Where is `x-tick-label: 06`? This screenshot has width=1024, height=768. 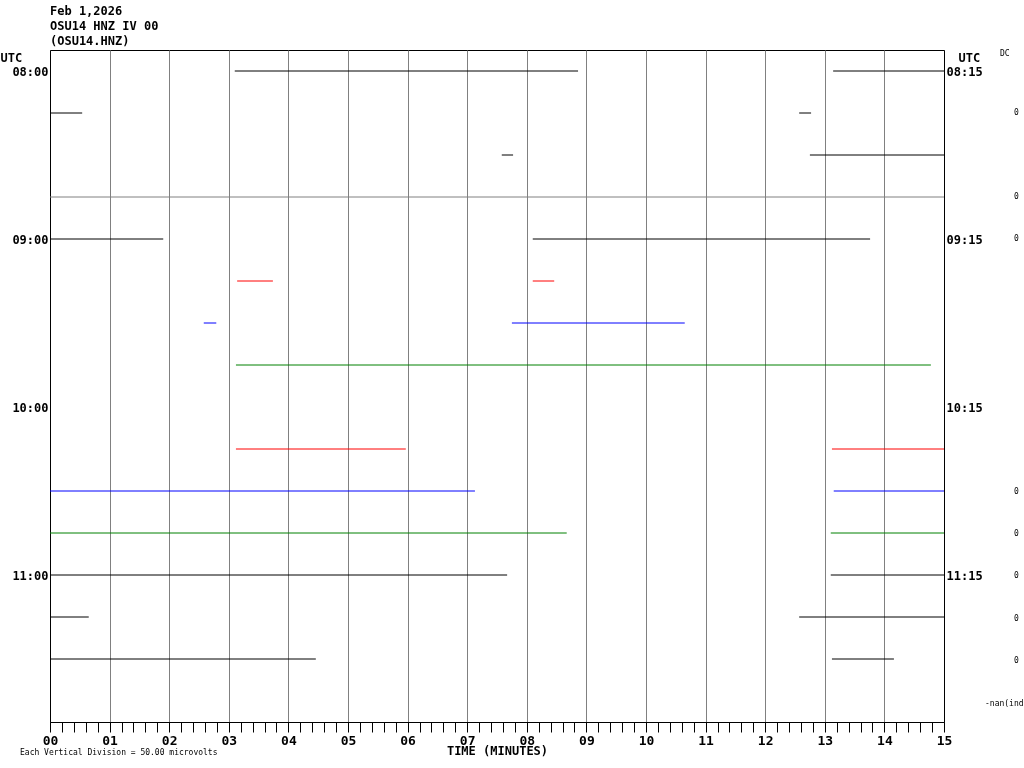
x-tick-label: 06 is located at coordinates (408, 740).